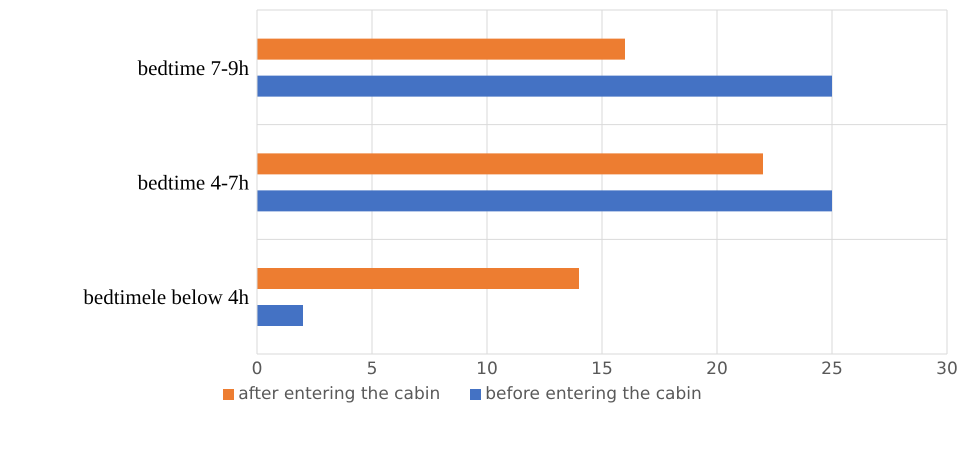 The height and width of the screenshot is (452, 970). I want to click on legend-label: before entering the cabin, so click(593, 394).